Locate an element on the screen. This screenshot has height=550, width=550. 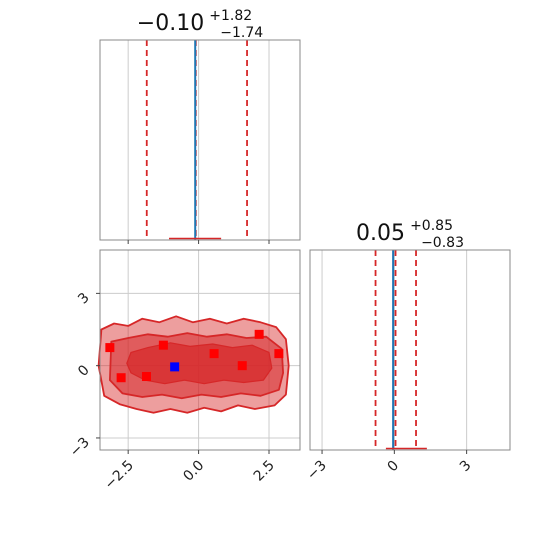
marginal2-title-sup: +0.85 is located at coordinates (431, 226).